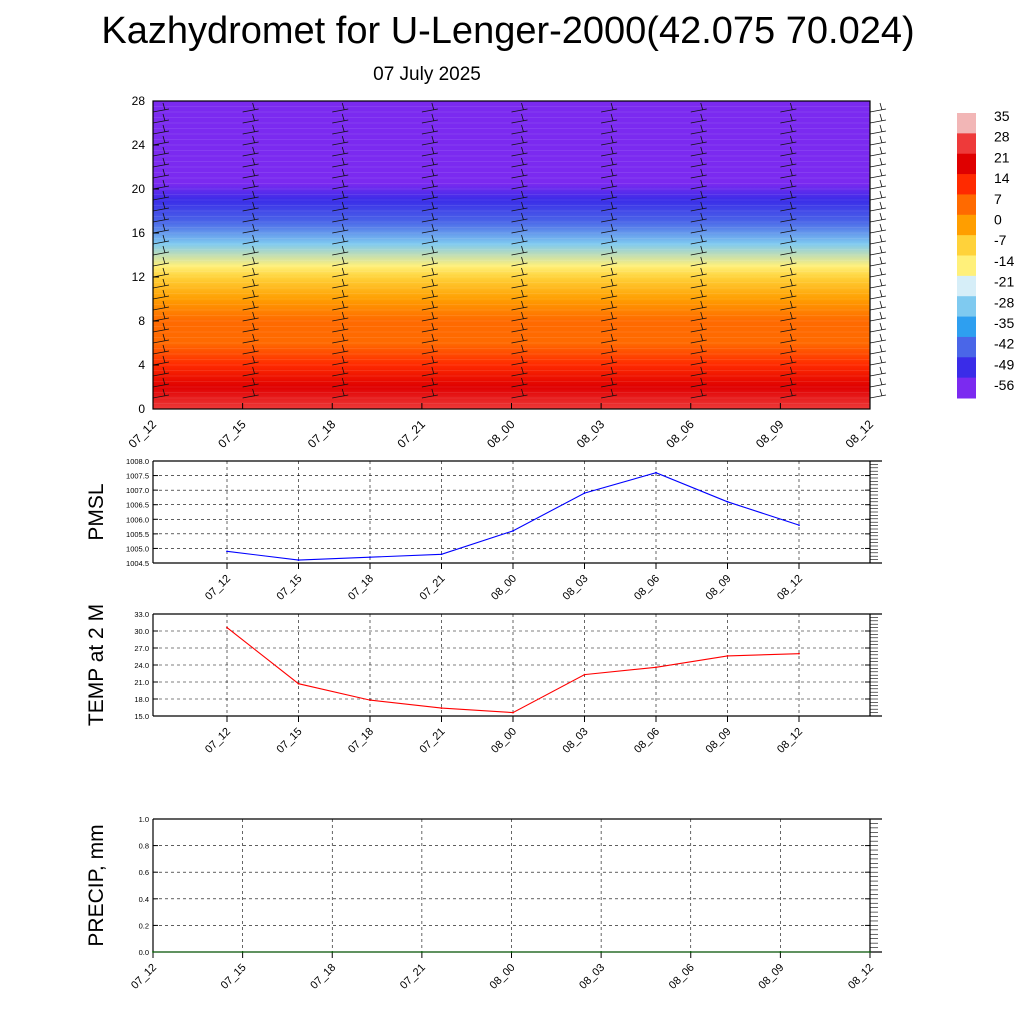 The height and width of the screenshot is (1024, 1024). I want to click on y-tick-label: 15.0, so click(141, 716).